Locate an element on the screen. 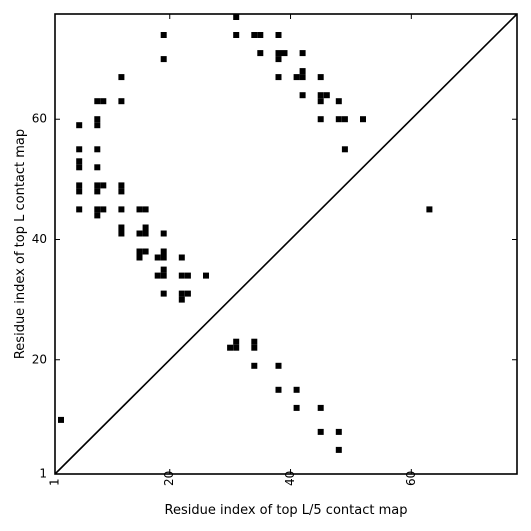  y-tick-label: 1 is located at coordinates (43, 474).